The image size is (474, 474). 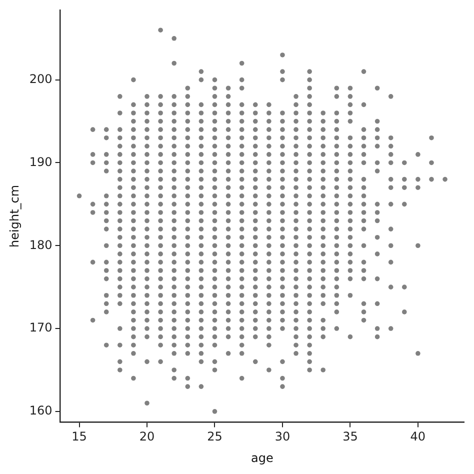 I want to click on x-tick-label: 20, so click(x=147, y=437).